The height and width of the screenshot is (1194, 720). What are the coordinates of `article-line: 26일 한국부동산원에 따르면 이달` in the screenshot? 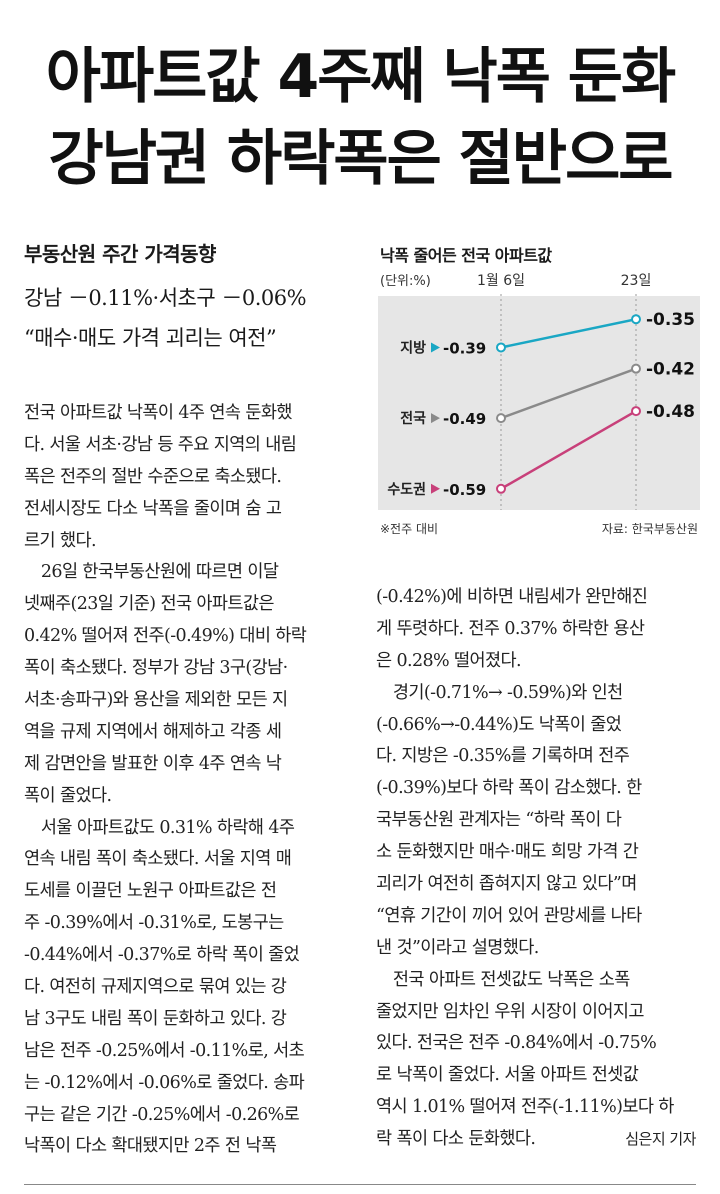 It's located at (189, 573).